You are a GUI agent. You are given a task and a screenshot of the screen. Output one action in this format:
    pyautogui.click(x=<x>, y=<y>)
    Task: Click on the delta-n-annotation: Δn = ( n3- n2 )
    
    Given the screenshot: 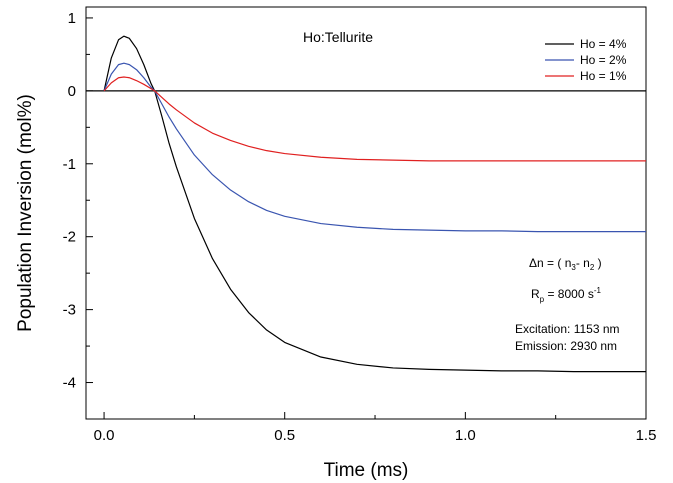 What is the action you would take?
    pyautogui.click(x=565, y=264)
    